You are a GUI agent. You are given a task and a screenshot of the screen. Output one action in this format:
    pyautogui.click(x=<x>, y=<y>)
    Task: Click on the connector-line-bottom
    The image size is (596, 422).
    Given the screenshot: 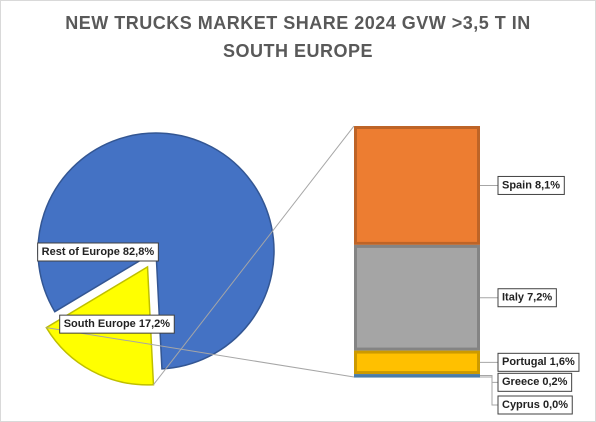 What is the action you would take?
    pyautogui.click(x=200, y=352)
    